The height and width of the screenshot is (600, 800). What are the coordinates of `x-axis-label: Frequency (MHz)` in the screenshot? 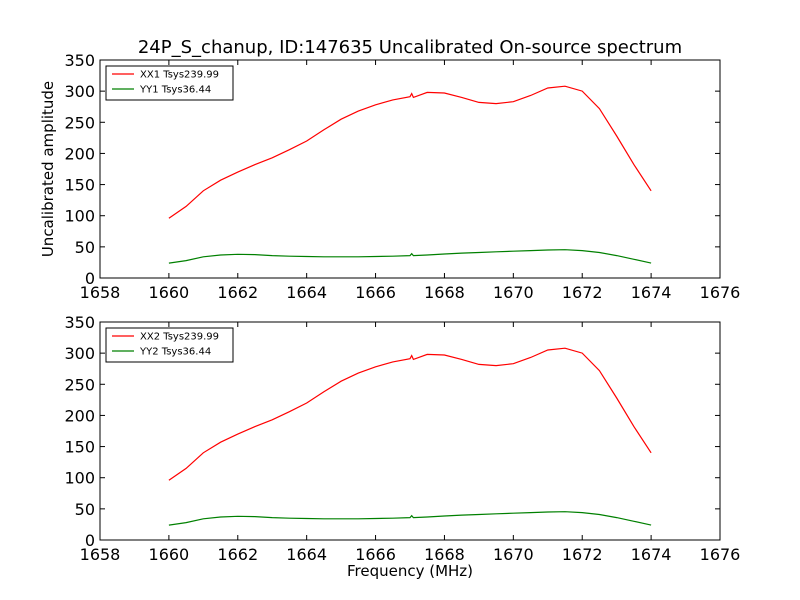 It's located at (410, 571).